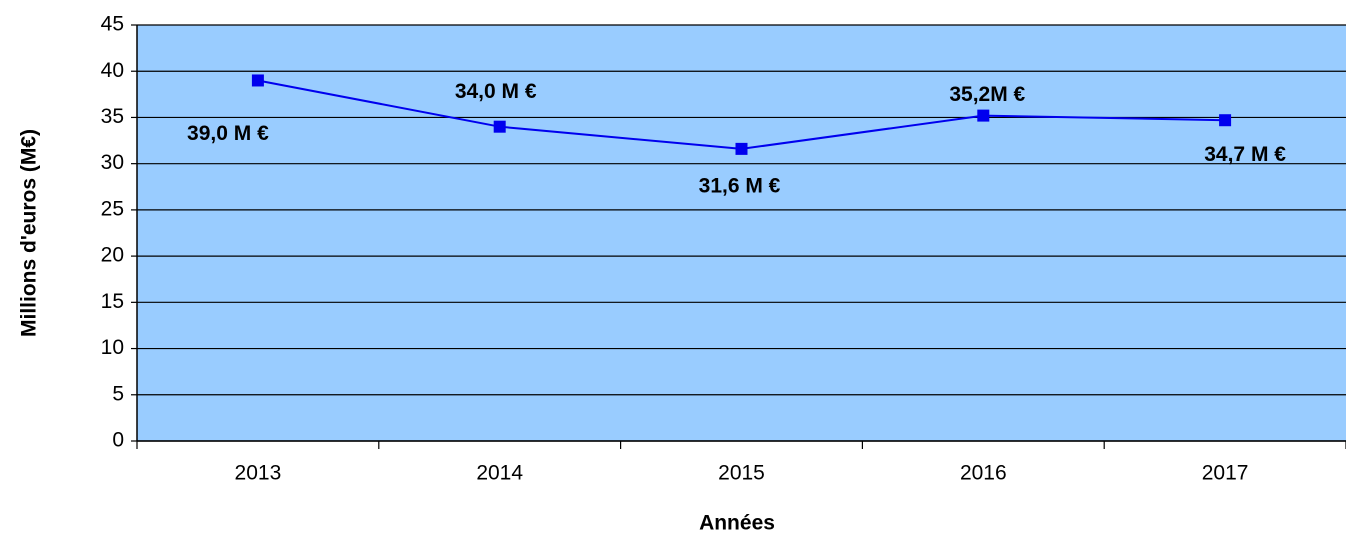 This screenshot has height=537, width=1346. I want to click on y-tick-label: 30, so click(112, 162).